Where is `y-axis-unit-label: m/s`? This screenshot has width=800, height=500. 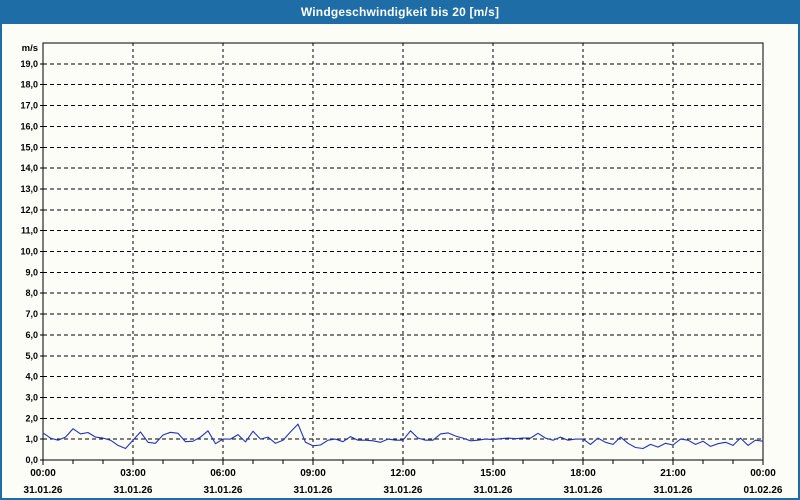
y-axis-unit-label: m/s is located at coordinates (30, 48).